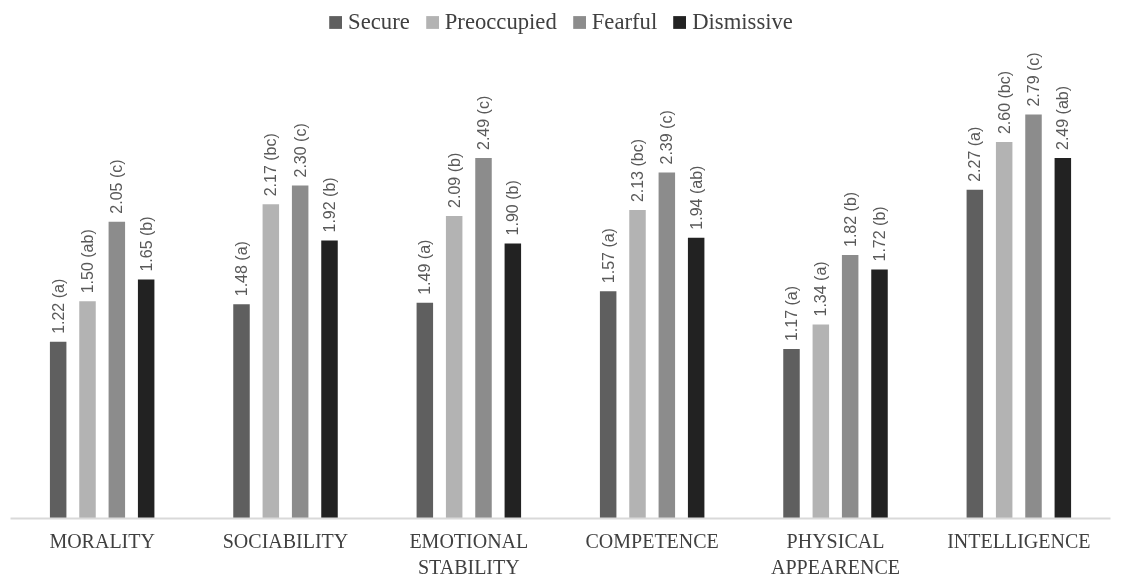 Image resolution: width=1130 pixels, height=586 pixels. I want to click on x-tick-label: COMPETENCE, so click(652, 540).